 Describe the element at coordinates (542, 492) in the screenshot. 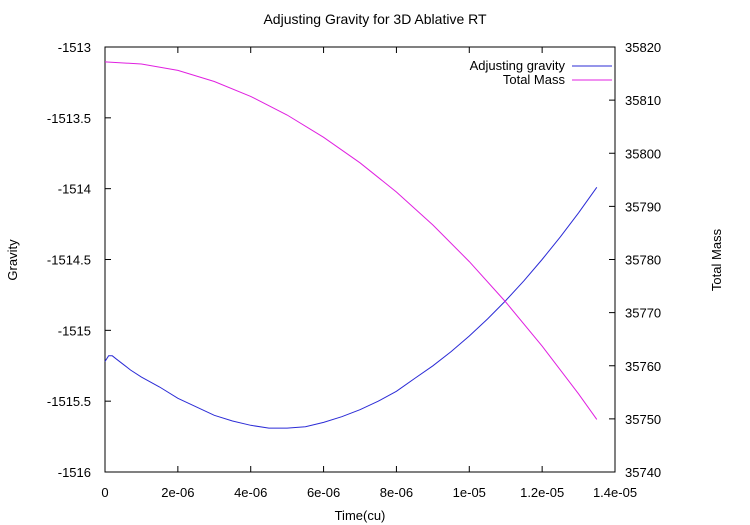

I see `x-tick-label: 1.2e-05` at that location.